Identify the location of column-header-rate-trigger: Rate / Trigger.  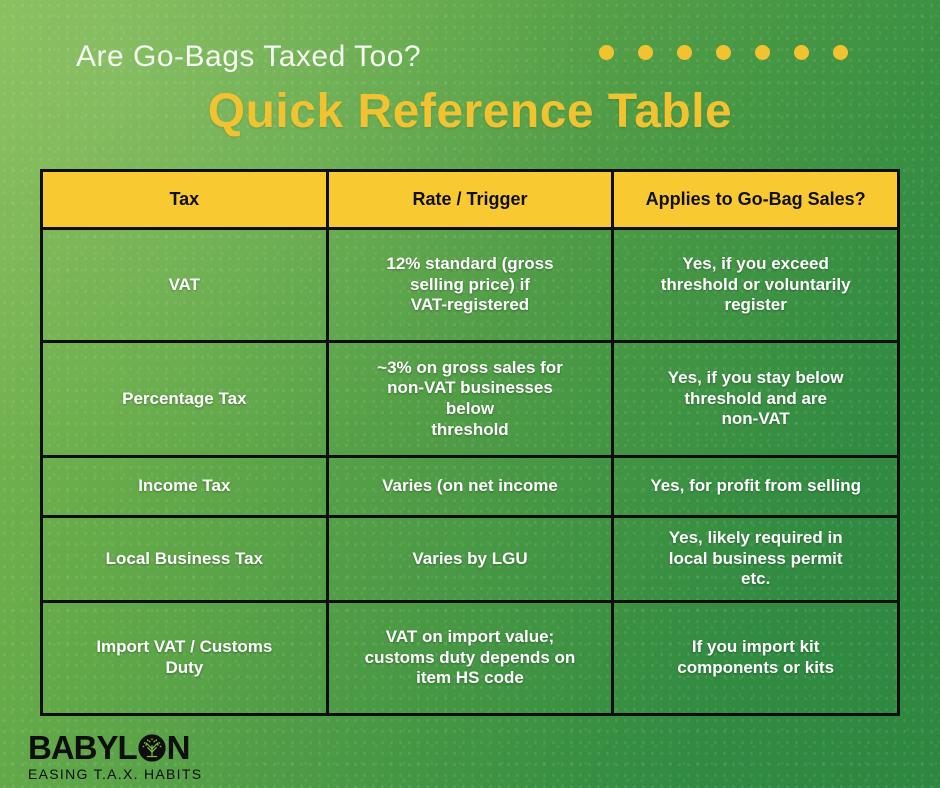
(470, 199).